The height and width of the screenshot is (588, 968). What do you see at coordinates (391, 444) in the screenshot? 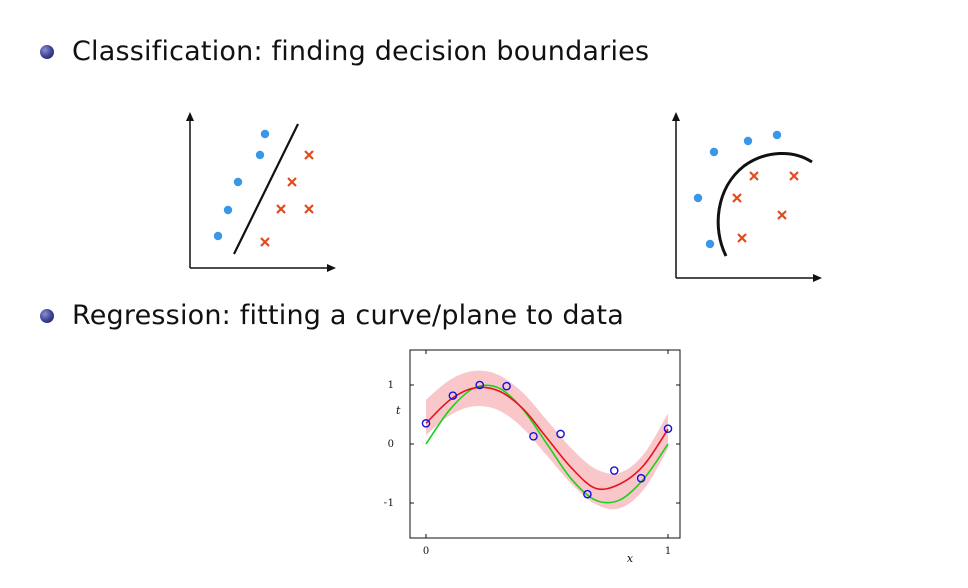
I see `y-tick-label: 0` at bounding box center [391, 444].